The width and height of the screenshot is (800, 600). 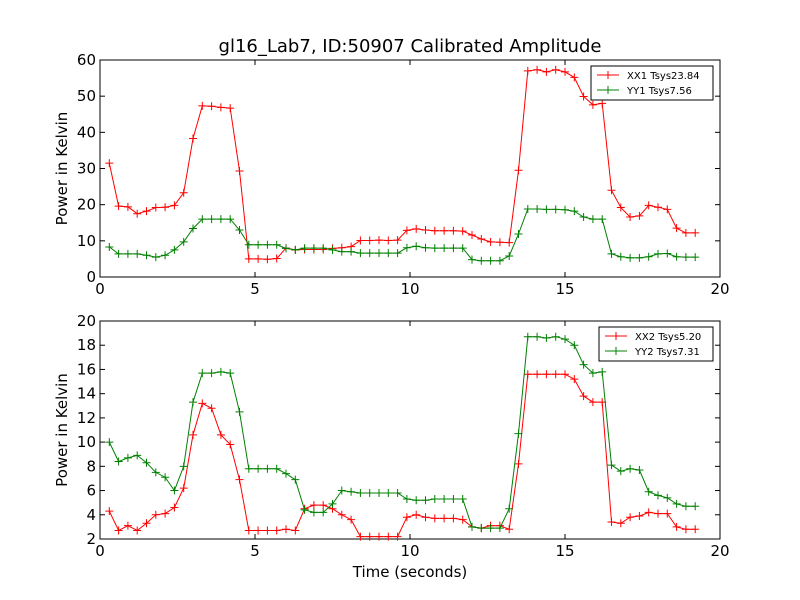 What do you see at coordinates (410, 46) in the screenshot?
I see `figure-title: gl16_Lab7, ID:50907 Calibrated Amplitude` at bounding box center [410, 46].